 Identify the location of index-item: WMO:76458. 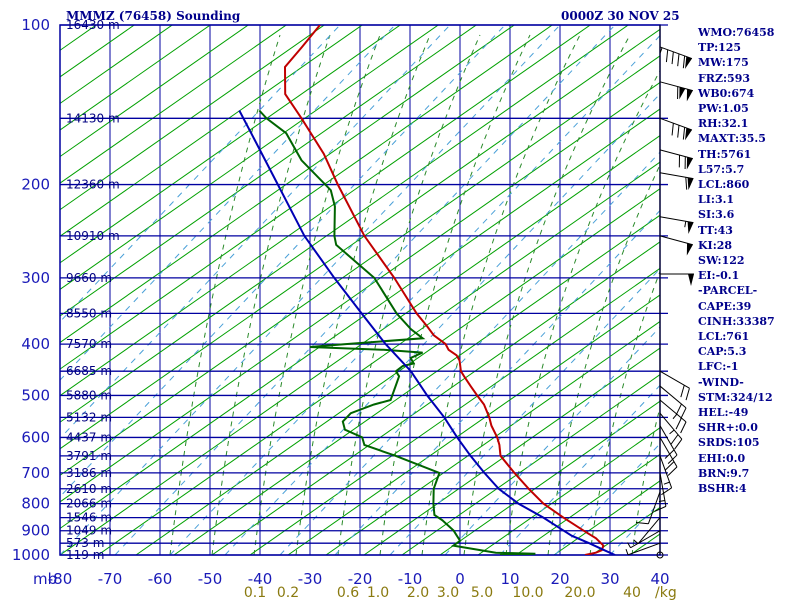
(736, 32).